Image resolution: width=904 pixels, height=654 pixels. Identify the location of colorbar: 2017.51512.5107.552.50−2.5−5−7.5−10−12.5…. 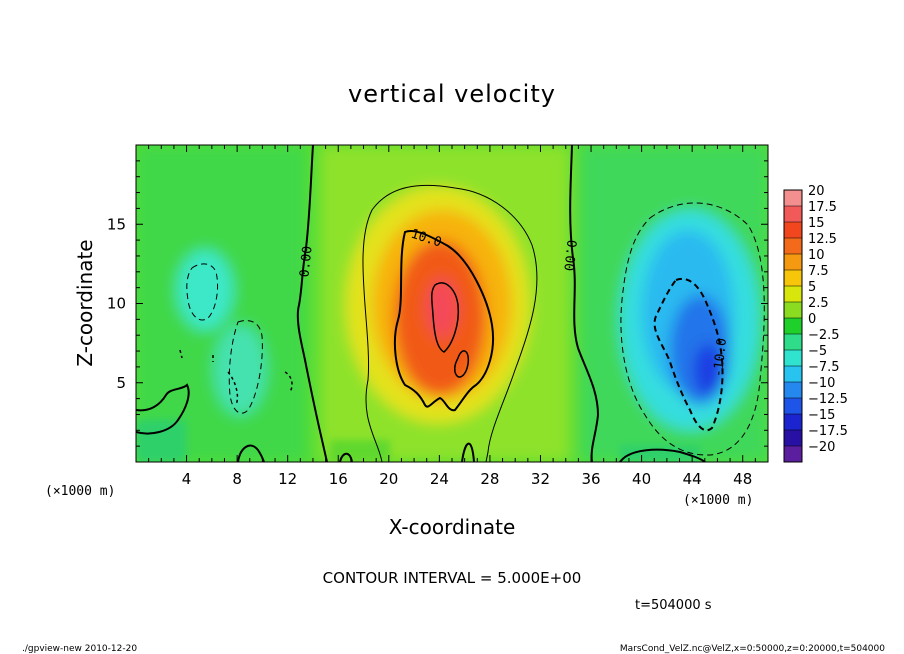
(815, 323).